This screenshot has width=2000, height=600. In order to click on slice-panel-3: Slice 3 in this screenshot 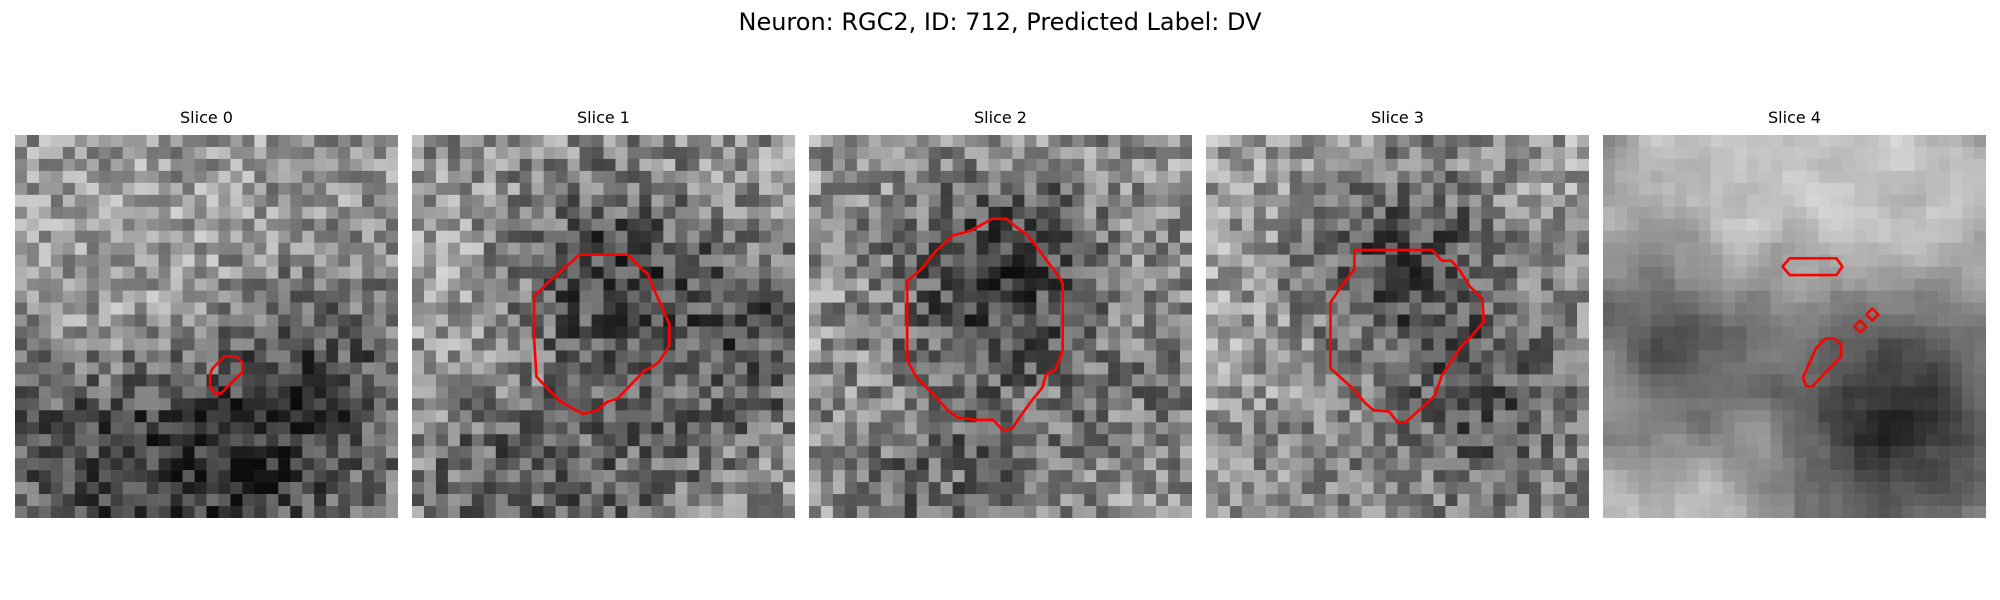, I will do `click(1397, 313)`.